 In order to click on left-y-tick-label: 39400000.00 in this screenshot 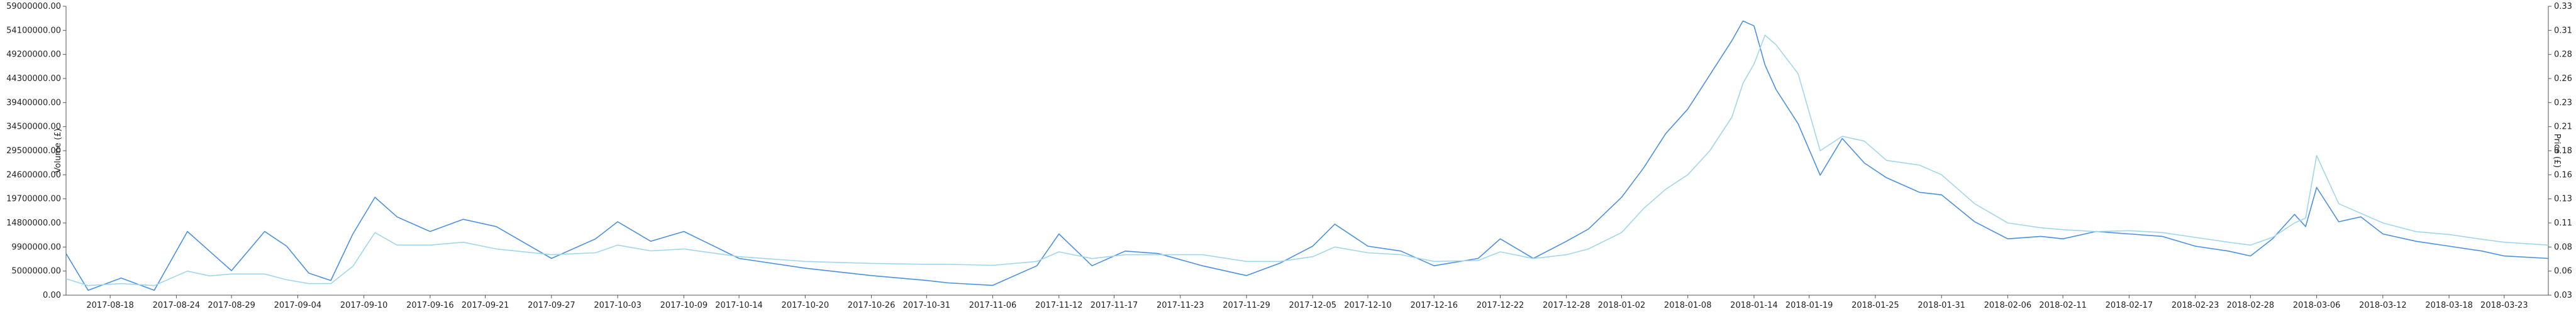, I will do `click(33, 102)`.